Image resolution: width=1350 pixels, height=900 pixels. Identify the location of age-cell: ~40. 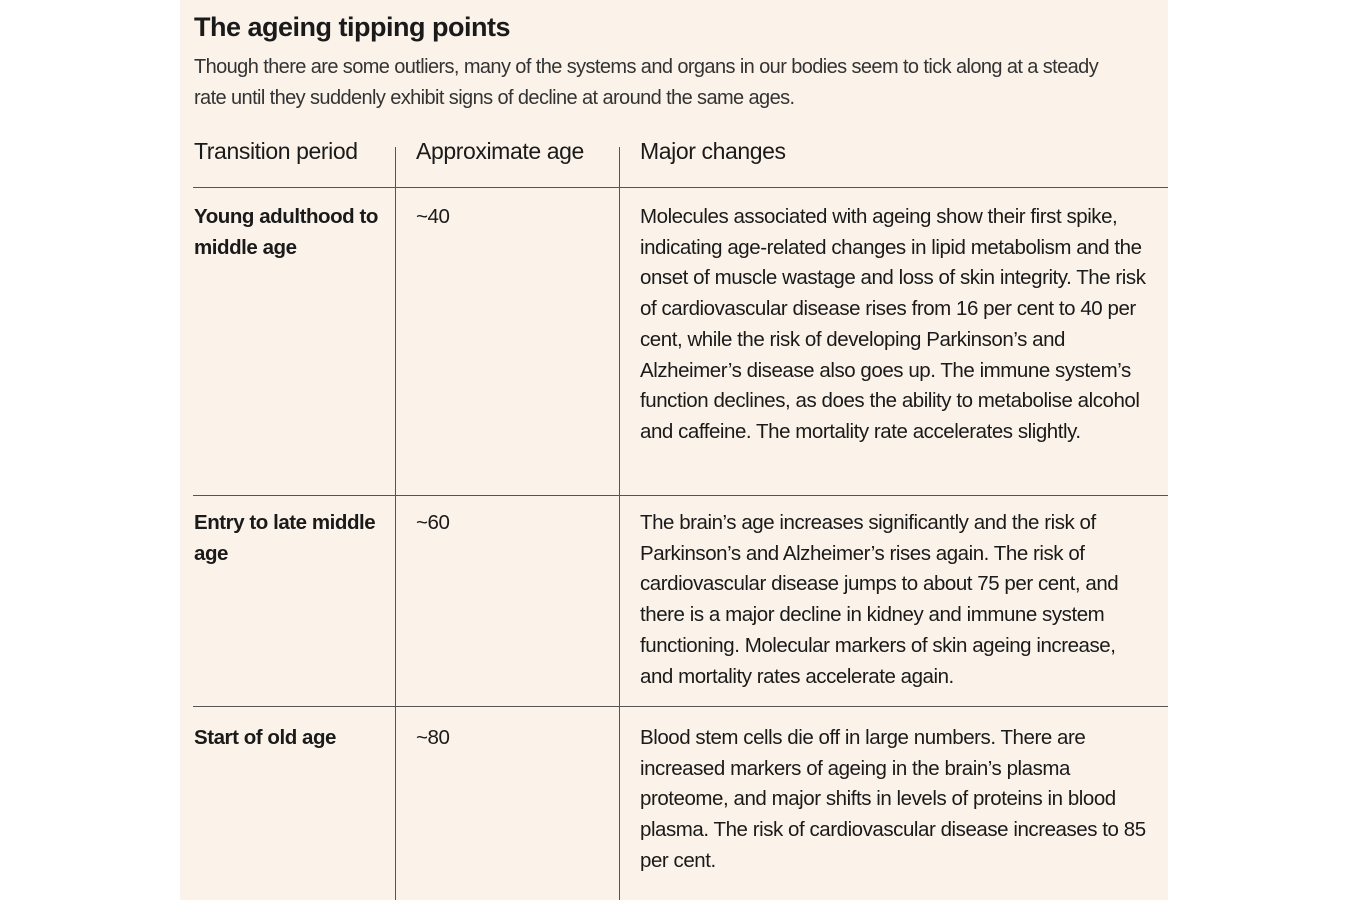
(433, 216).